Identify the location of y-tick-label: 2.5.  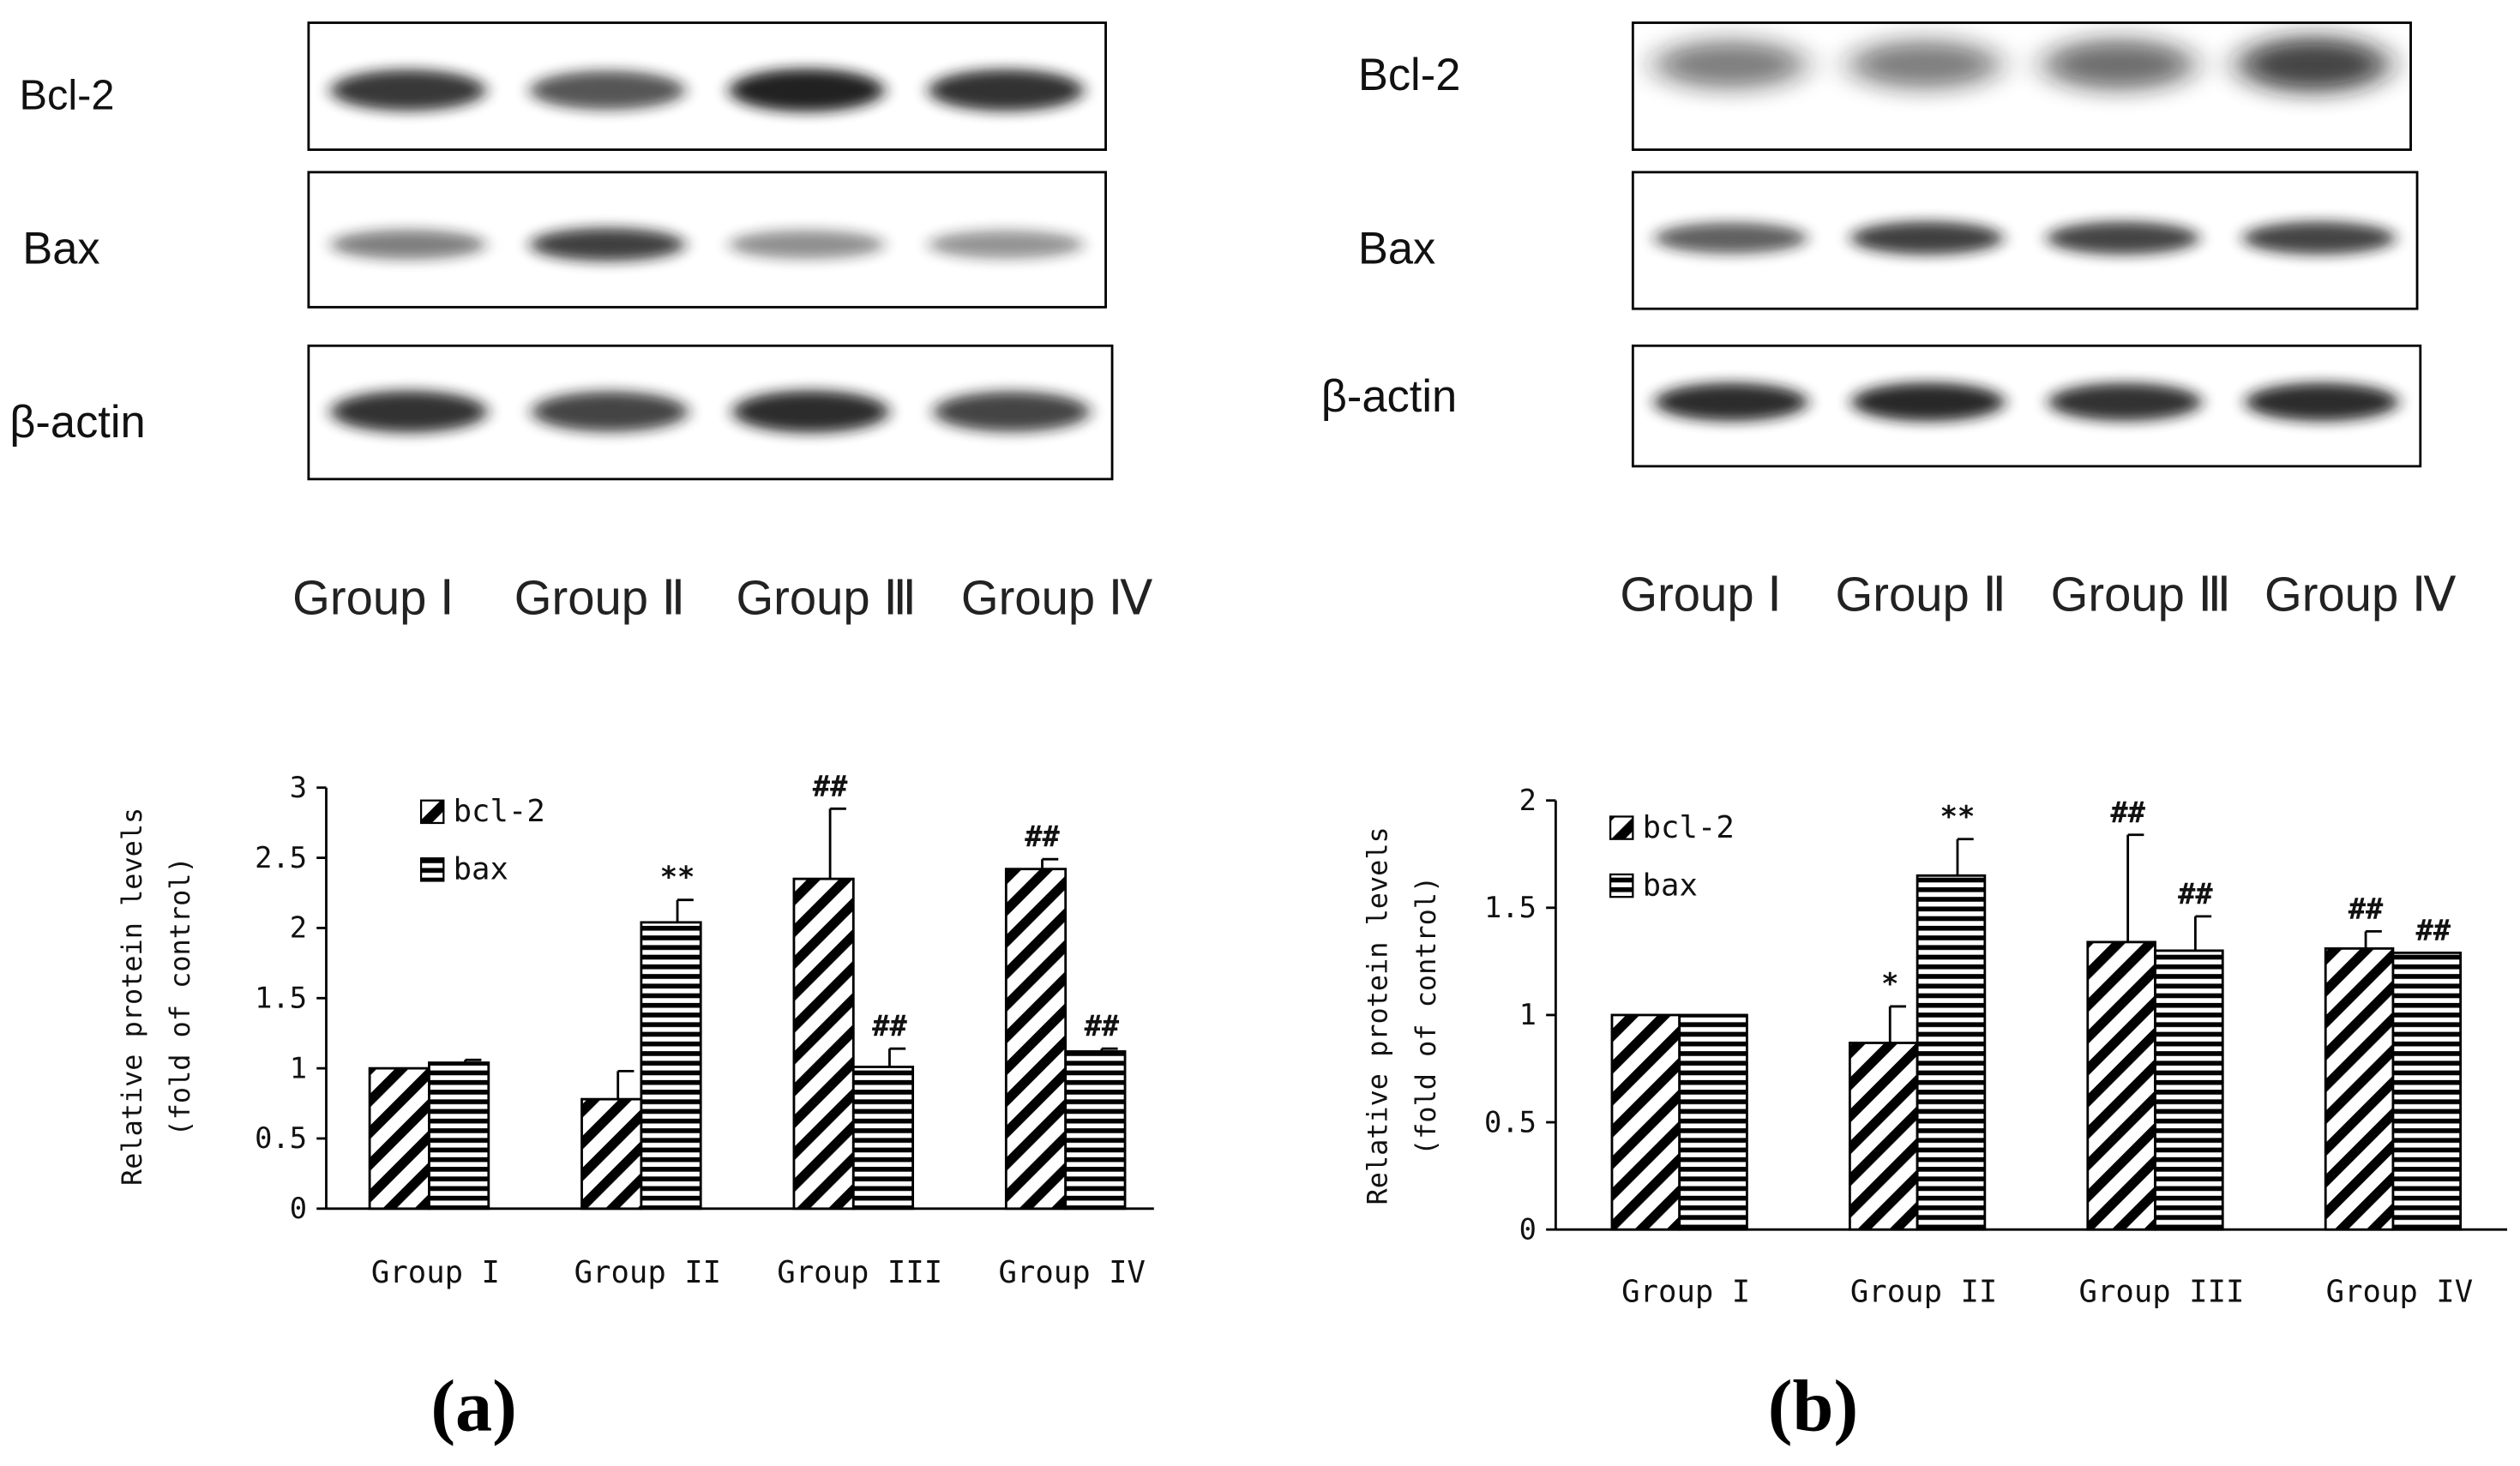
(281, 857).